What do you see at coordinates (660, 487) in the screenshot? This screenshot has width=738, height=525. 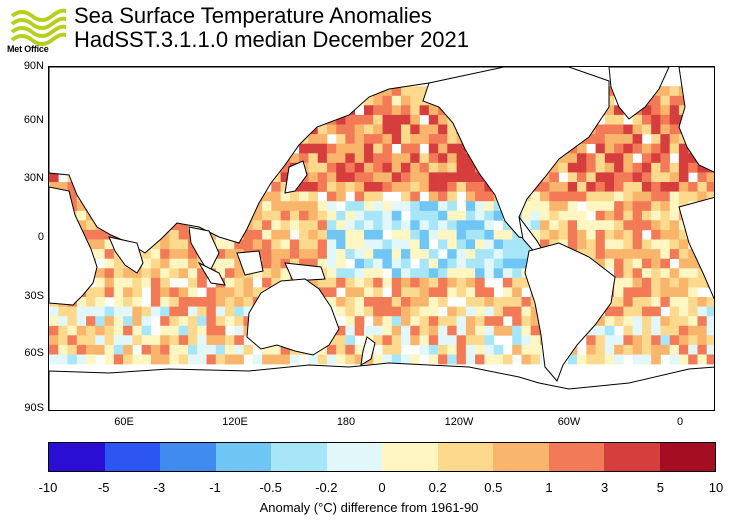 I see `colorbar-tick-label: 5` at bounding box center [660, 487].